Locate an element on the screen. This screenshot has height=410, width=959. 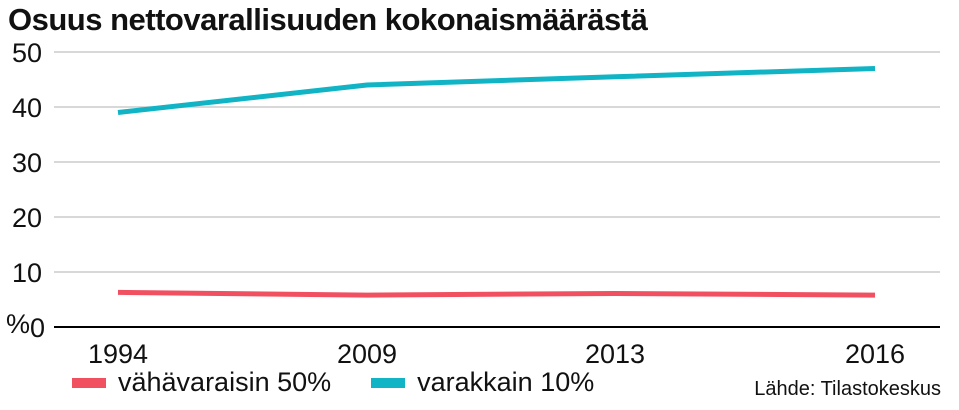
y-tick-label: 0 is located at coordinates (37, 328).